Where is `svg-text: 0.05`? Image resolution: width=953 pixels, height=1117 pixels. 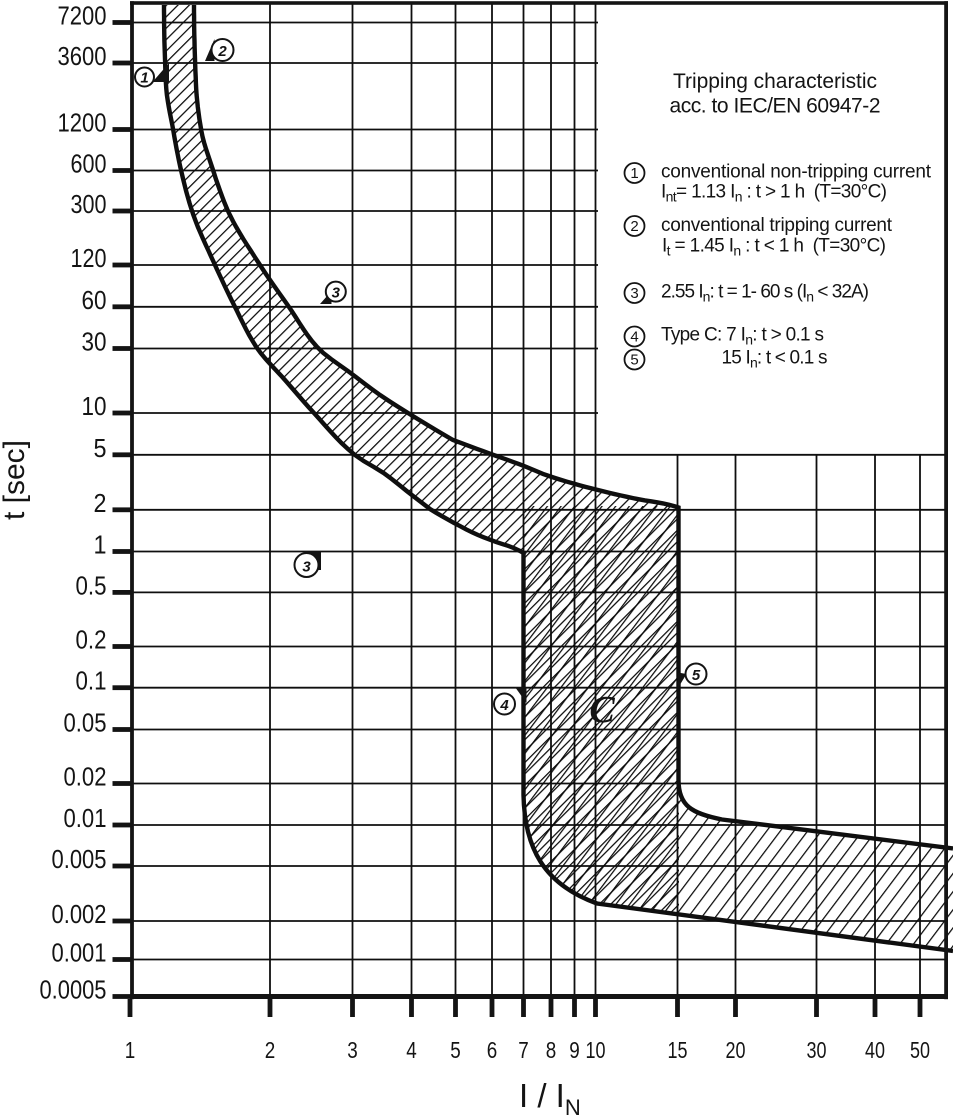 svg-text: 0.05 is located at coordinates (85, 723).